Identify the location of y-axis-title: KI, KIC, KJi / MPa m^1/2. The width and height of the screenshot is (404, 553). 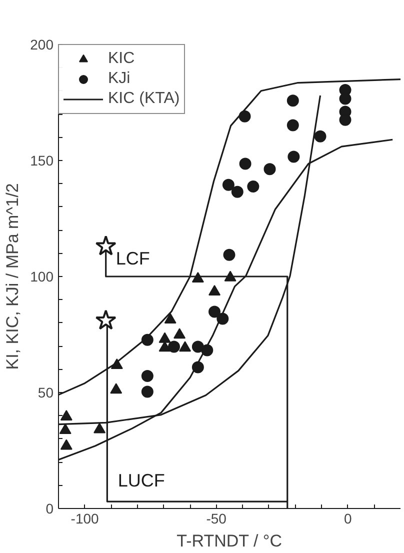
(12, 276).